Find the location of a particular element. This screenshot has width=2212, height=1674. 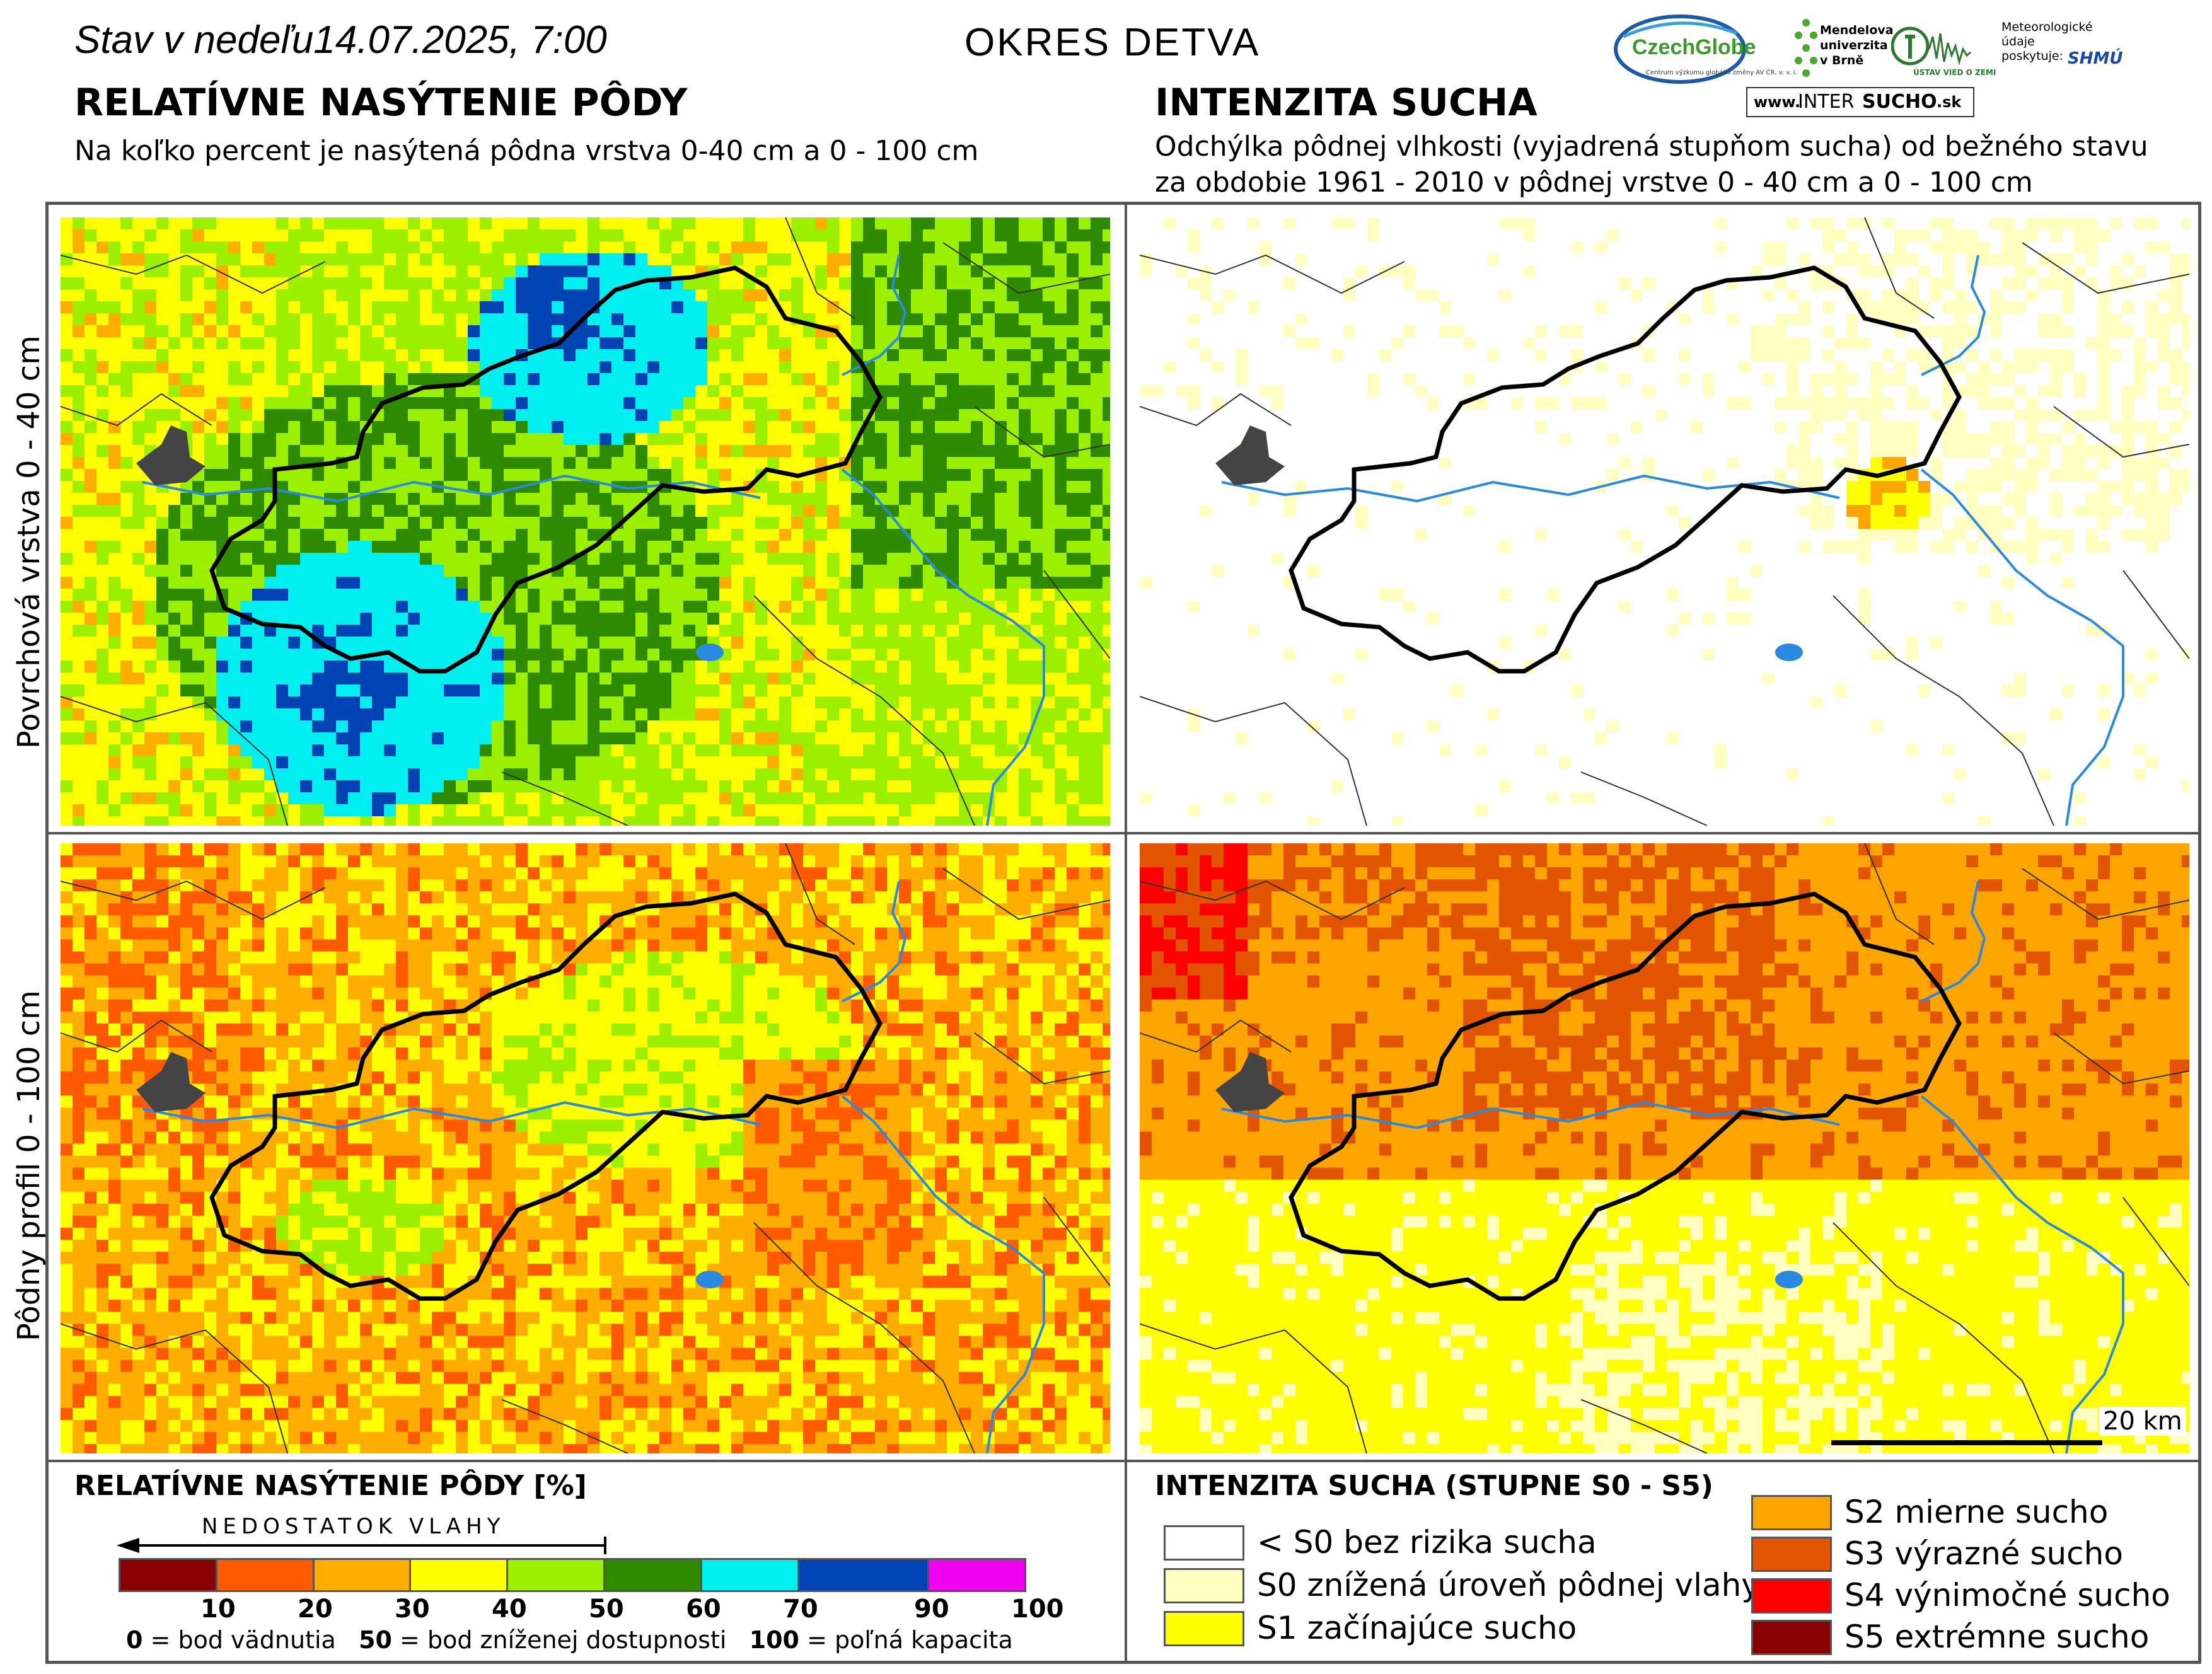

drought-legend-label: < S0 bez rizika sucha is located at coordinates (1427, 1542).